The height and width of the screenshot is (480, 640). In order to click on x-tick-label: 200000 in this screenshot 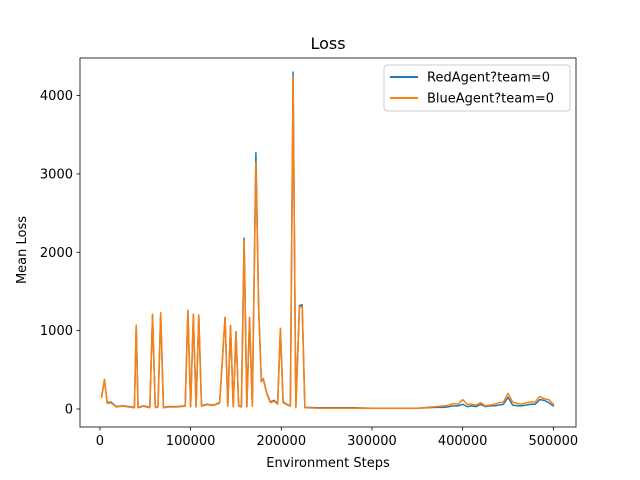, I will do `click(281, 441)`.